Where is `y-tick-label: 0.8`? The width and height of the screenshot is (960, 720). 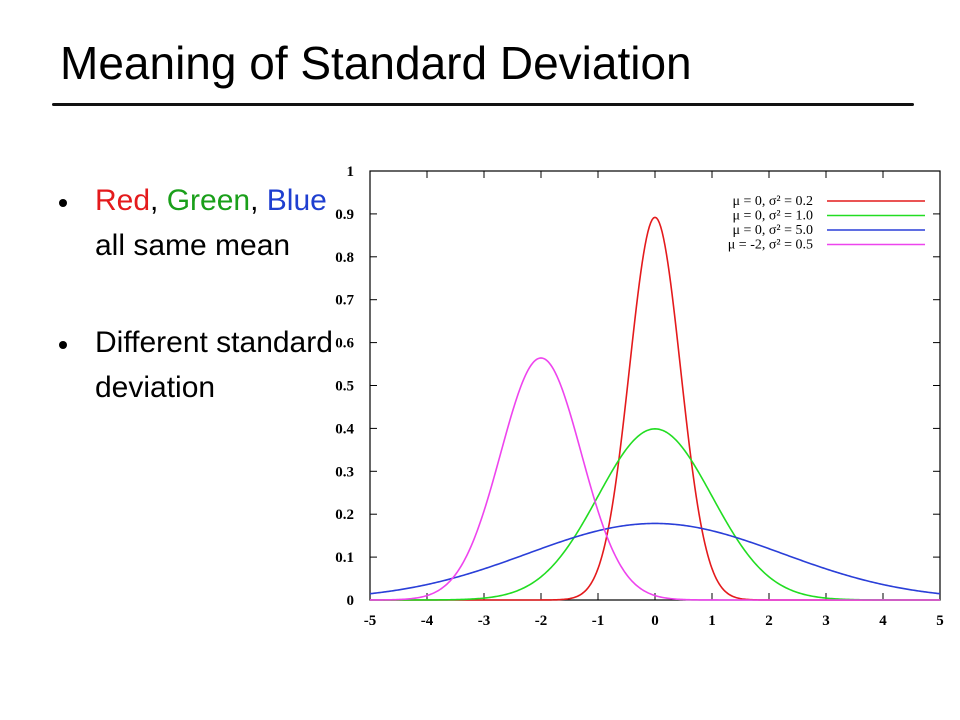 y-tick-label: 0.8 is located at coordinates (344, 258).